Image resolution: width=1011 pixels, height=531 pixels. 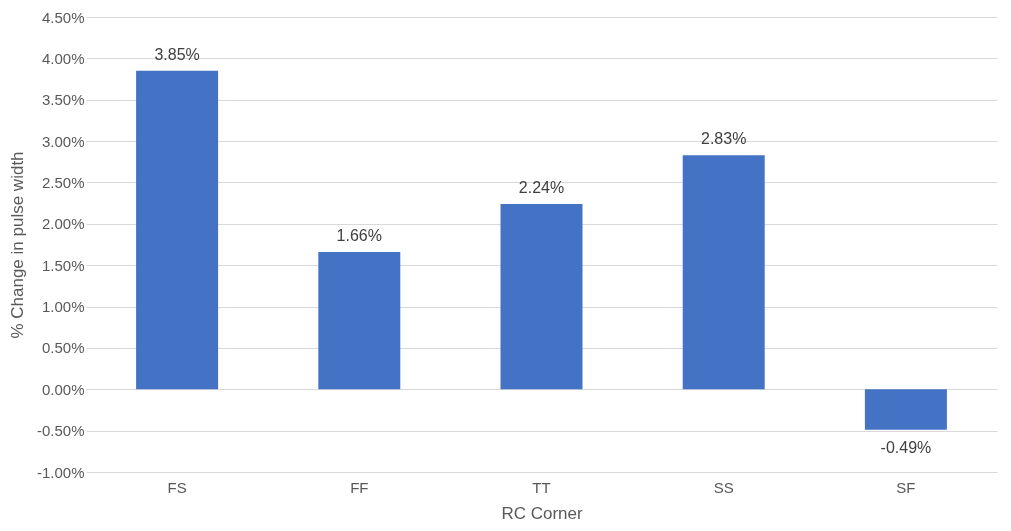 What do you see at coordinates (60, 431) in the screenshot?
I see `y-tick-label: -0.50%` at bounding box center [60, 431].